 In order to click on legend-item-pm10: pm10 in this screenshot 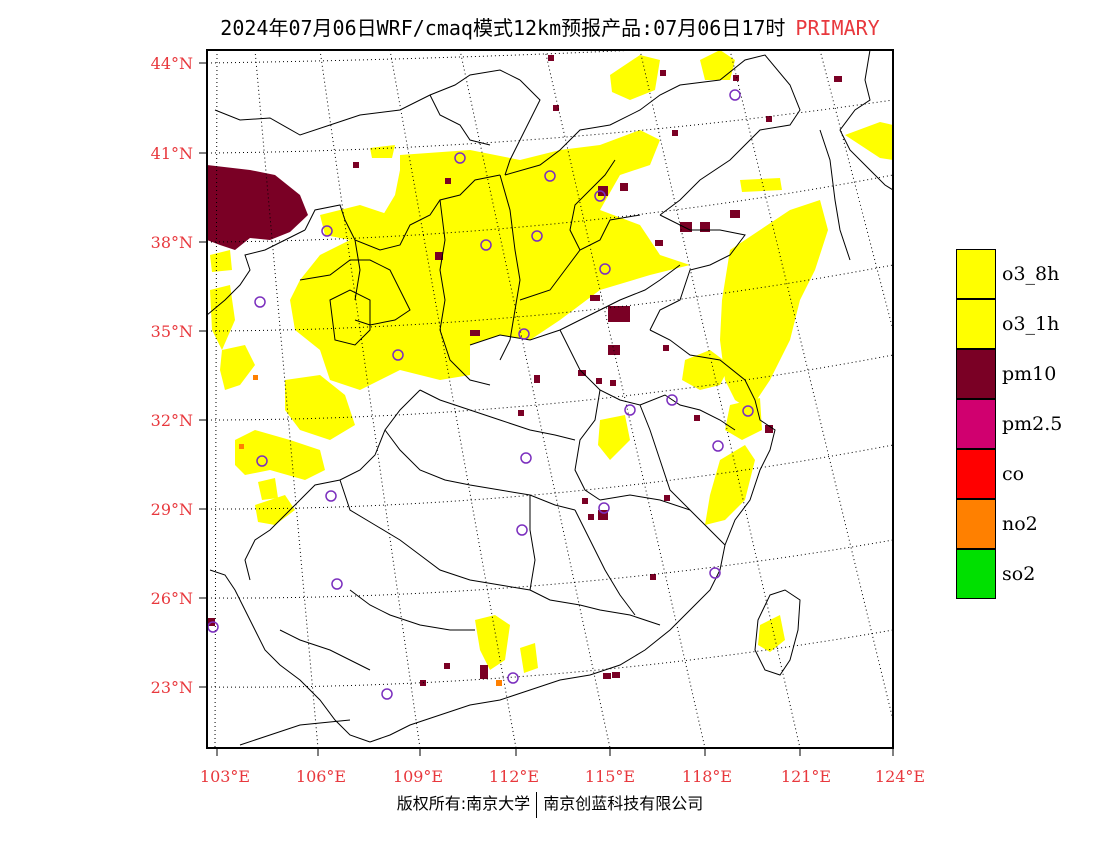, I will do `click(1026, 374)`.